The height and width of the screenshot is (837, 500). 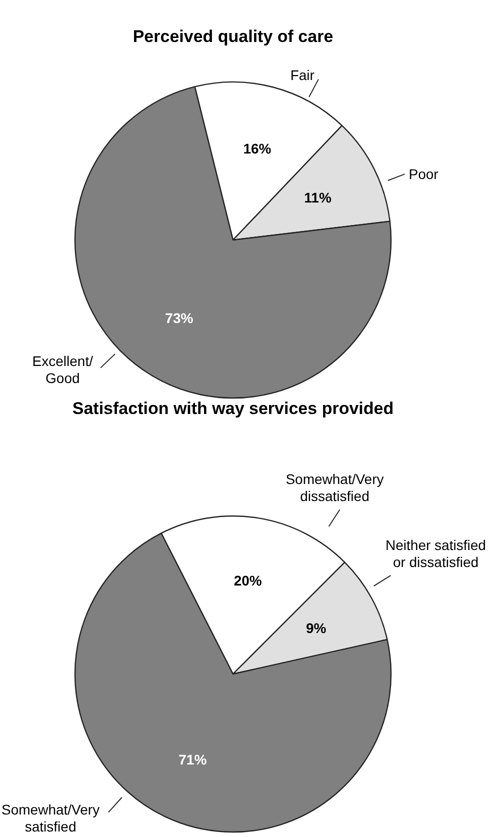 What do you see at coordinates (51, 818) in the screenshot?
I see `slice-label: Somewhat/Very satisfied` at bounding box center [51, 818].